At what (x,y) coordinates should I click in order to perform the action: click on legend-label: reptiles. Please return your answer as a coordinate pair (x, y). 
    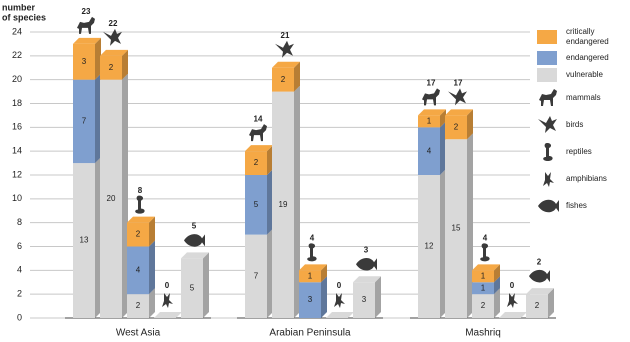
    Looking at the image, I should click on (579, 151).